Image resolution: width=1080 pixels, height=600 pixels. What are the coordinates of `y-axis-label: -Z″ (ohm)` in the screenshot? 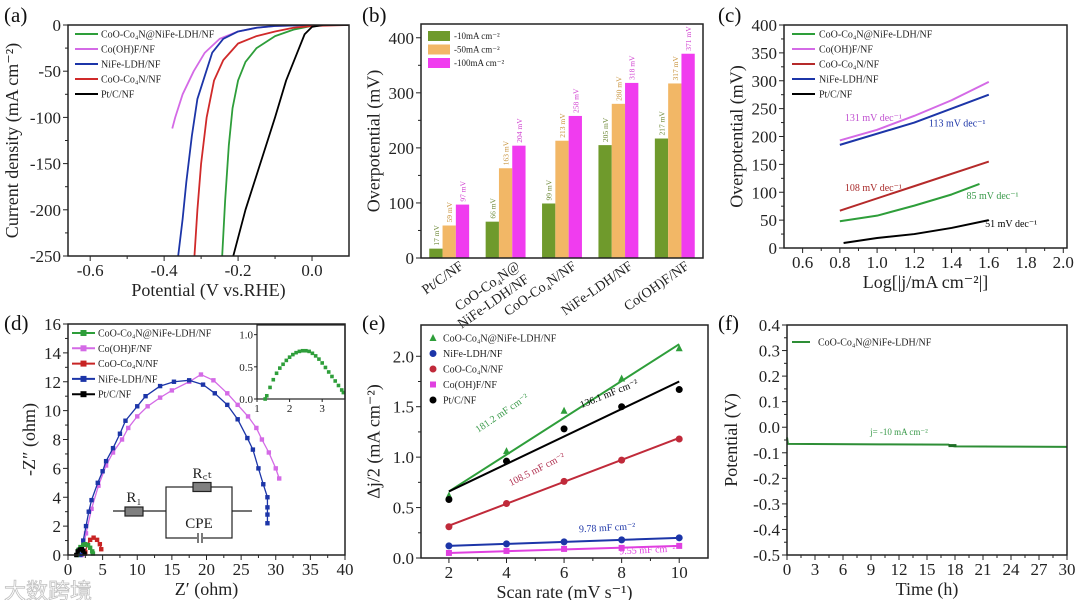 It's located at (29, 439).